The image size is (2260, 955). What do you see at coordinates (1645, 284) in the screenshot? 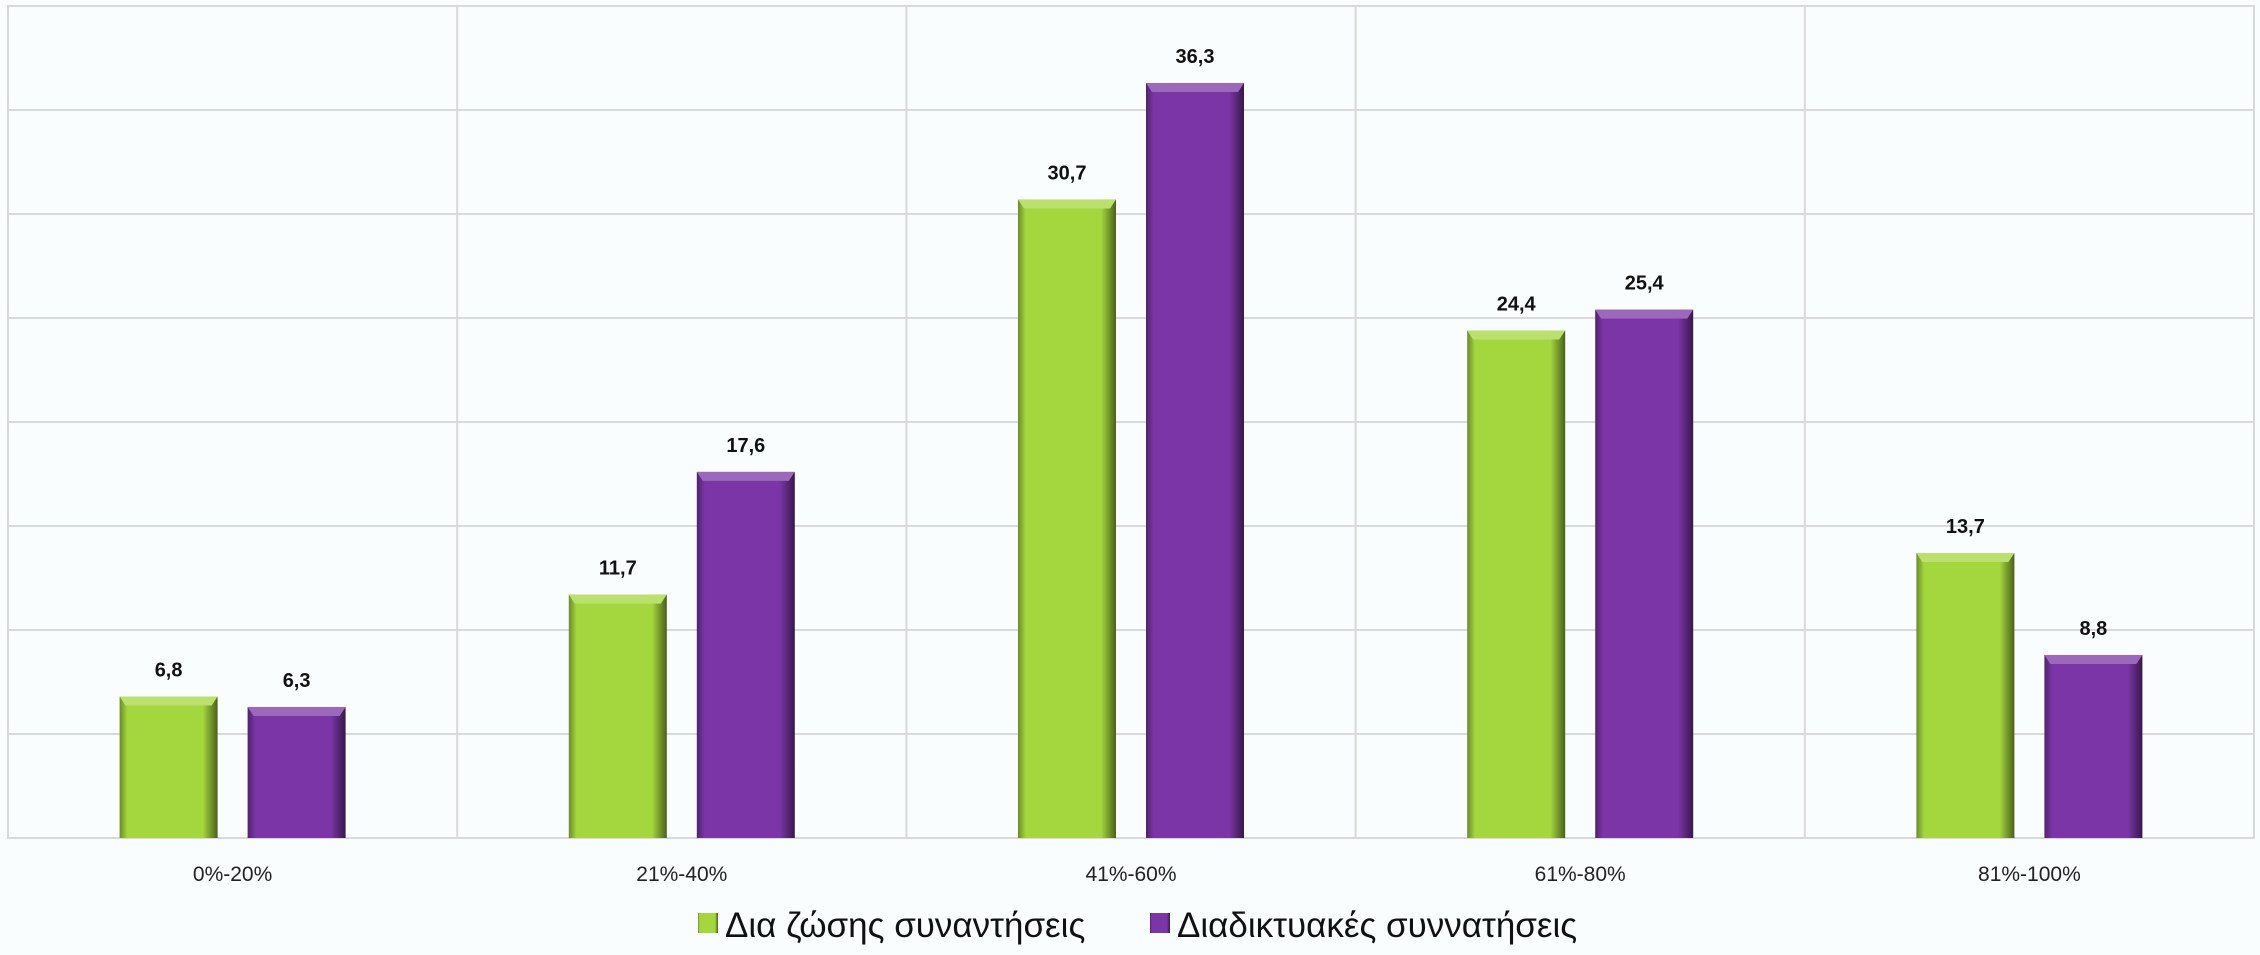
I see `data-label: 25,4` at bounding box center [1645, 284].